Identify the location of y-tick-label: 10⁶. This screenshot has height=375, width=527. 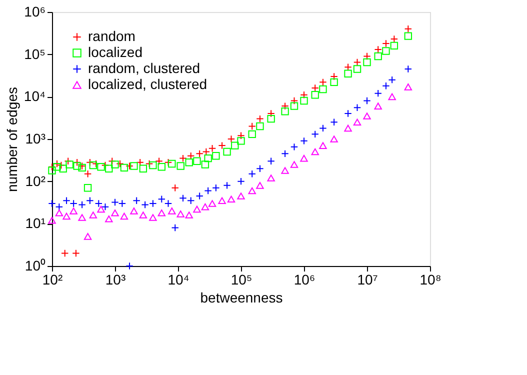
(35, 12).